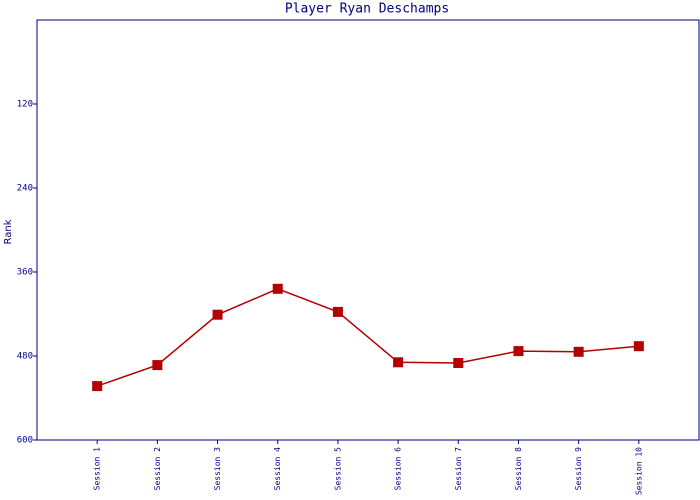  Describe the element at coordinates (25, 441) in the screenshot. I see `y-tick-label: 600` at that location.